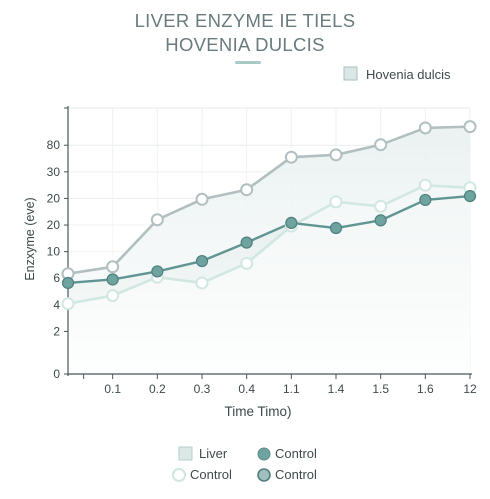 The width and height of the screenshot is (490, 499). Describe the element at coordinates (296, 474) in the screenshot. I see `legend-label-control-3: Control` at that location.